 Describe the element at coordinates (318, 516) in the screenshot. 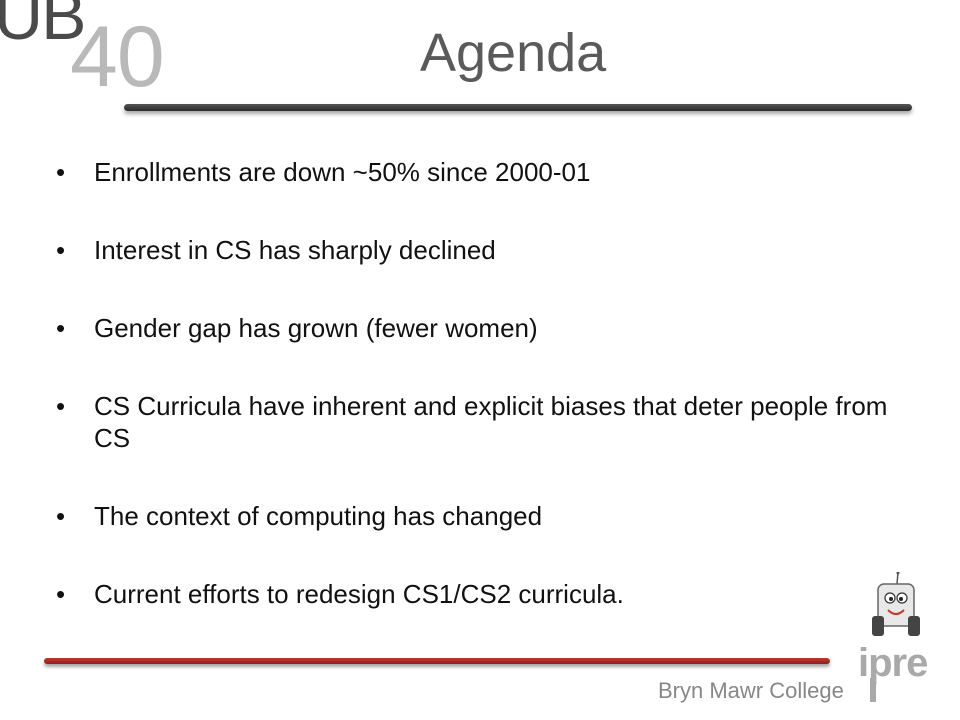

I see `bullet-text: The context of computing has changed` at that location.